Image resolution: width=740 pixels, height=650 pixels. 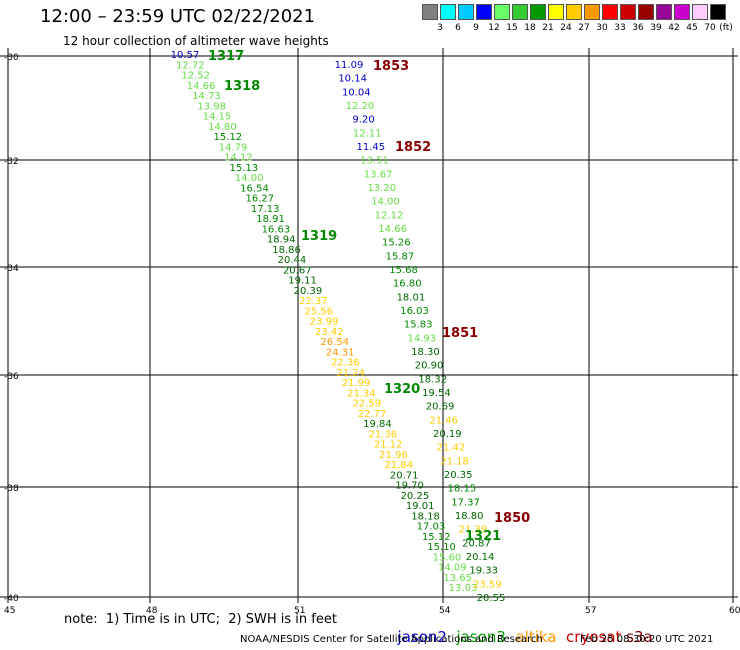 I want to click on swh-value: 21.46, so click(x=443, y=420).